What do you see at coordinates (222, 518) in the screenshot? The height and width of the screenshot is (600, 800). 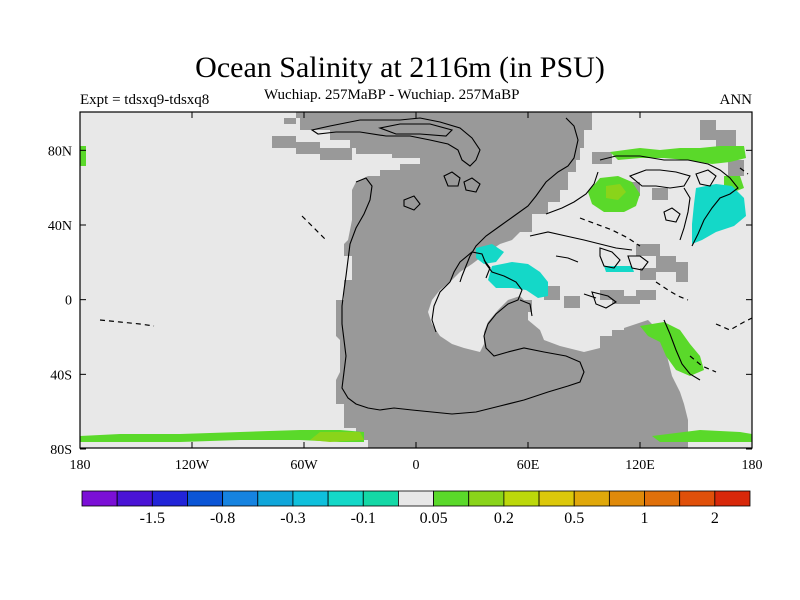 I see `colorbar-label: -0.8` at bounding box center [222, 518].